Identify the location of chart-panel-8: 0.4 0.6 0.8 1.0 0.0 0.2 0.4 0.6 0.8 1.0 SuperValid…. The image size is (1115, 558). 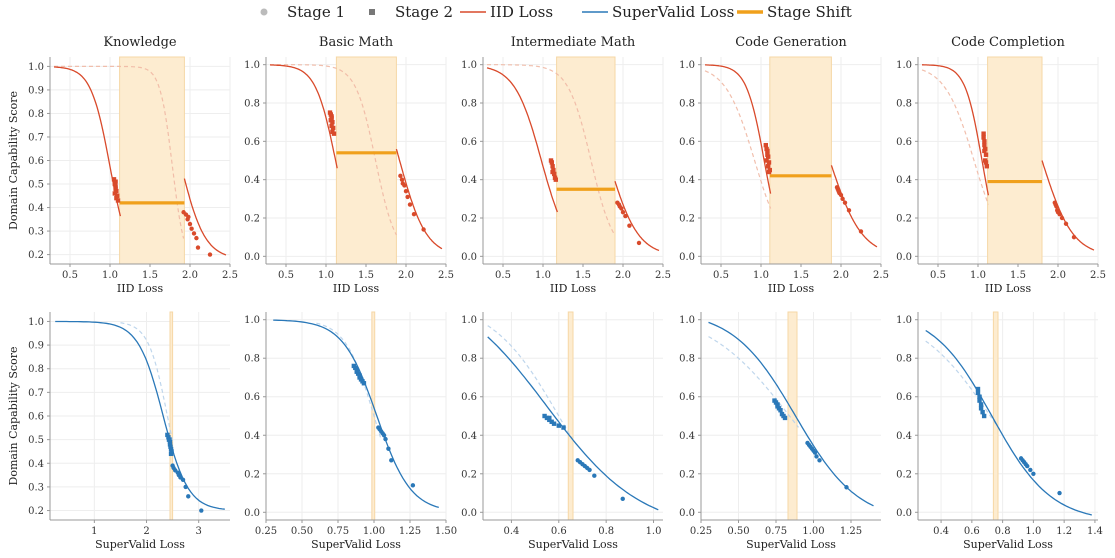
(562, 431).